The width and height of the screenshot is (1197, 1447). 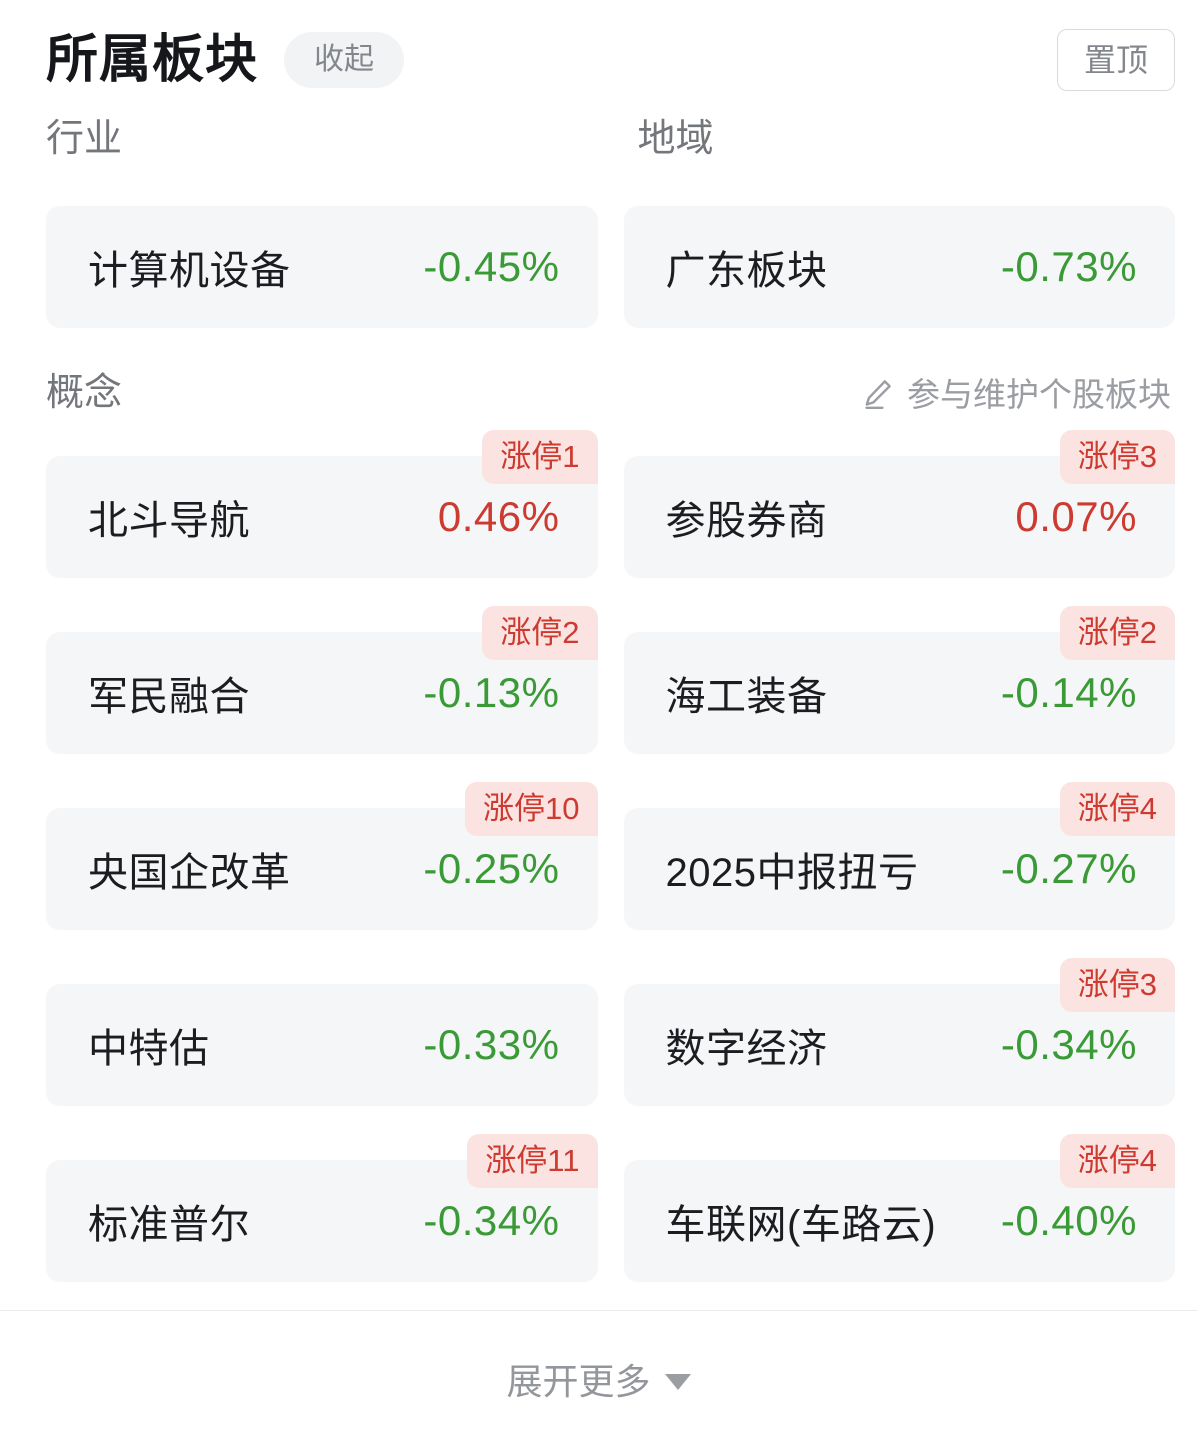 I want to click on concept-header: 概念, so click(x=328, y=393).